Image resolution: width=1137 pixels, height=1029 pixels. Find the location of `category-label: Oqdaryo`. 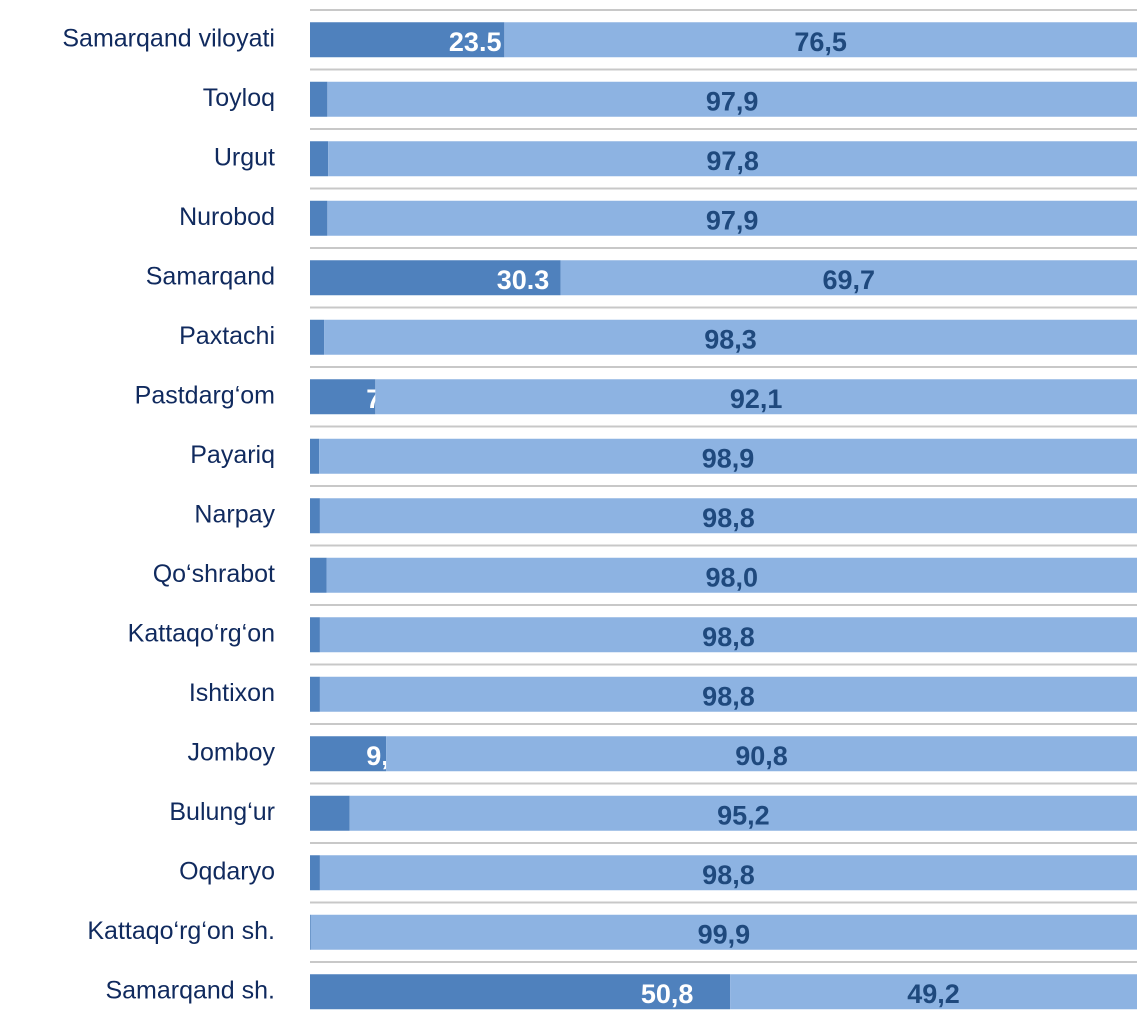

category-label: Oqdaryo is located at coordinates (227, 871).